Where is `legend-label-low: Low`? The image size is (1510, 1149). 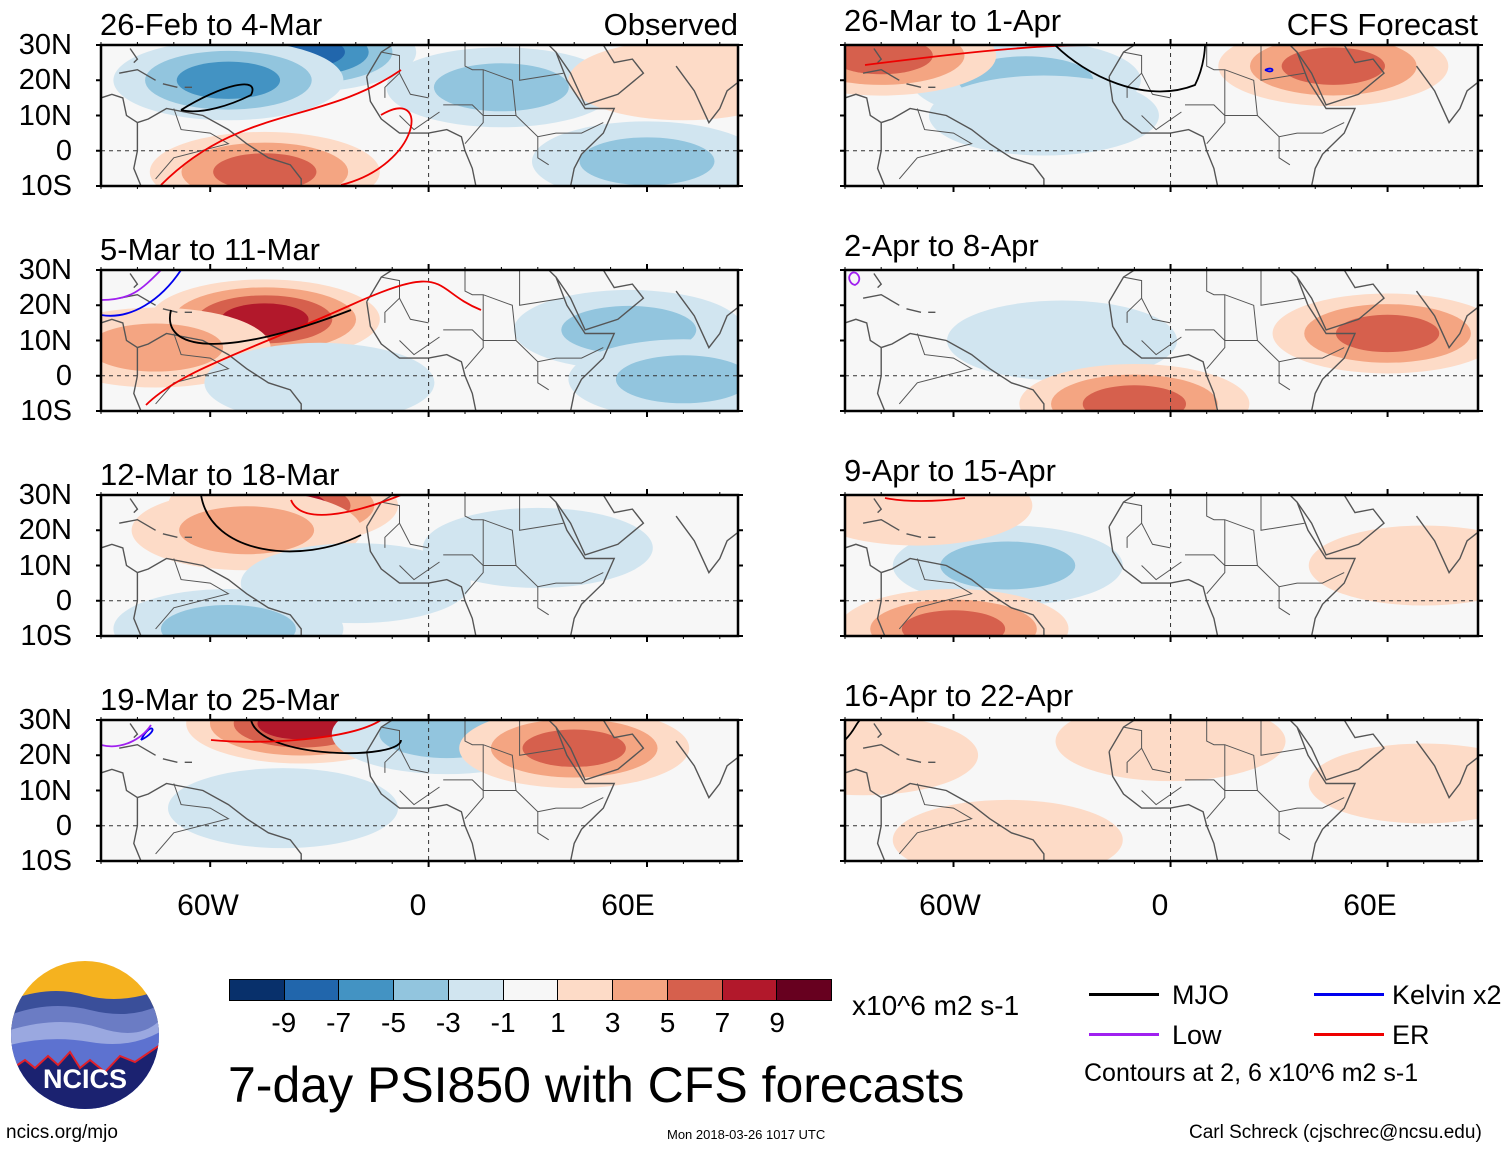
legend-label-low: Low is located at coordinates (1197, 1035).